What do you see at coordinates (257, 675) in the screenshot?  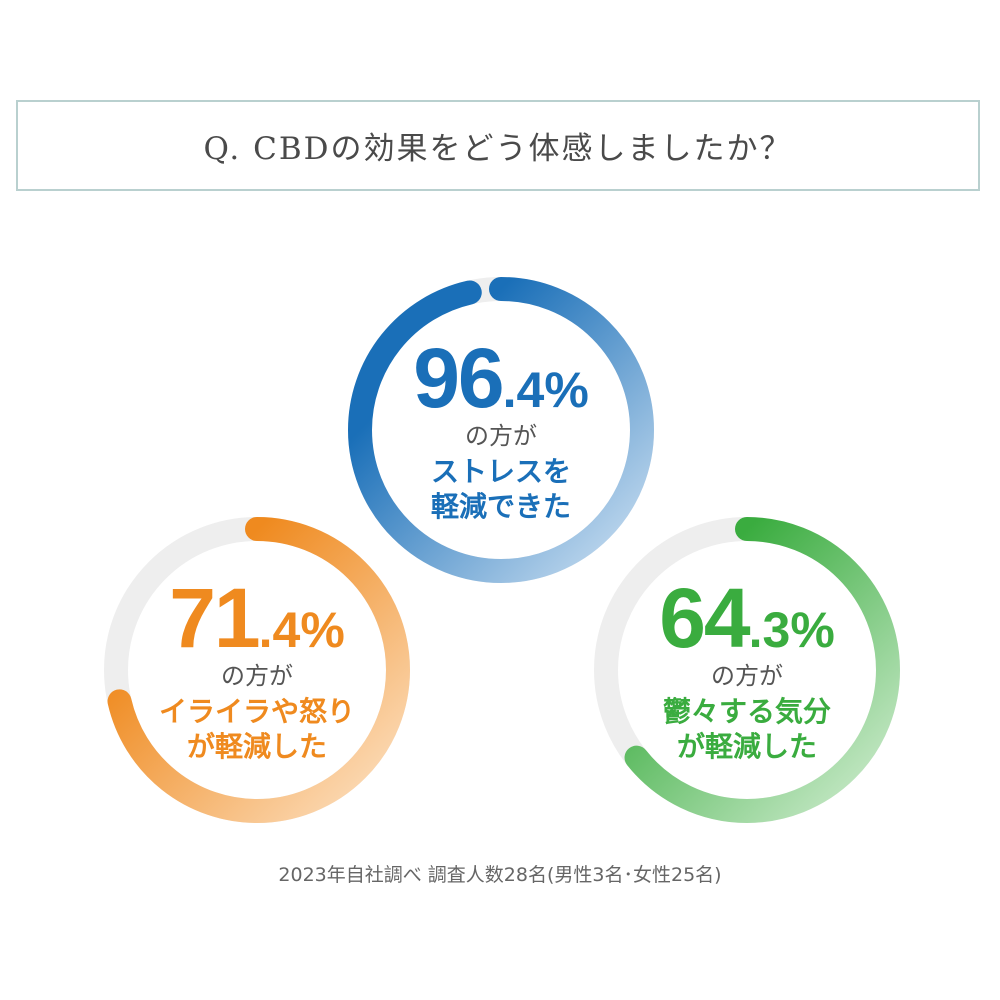 I see `gauge-irritation-sub: の方が` at bounding box center [257, 675].